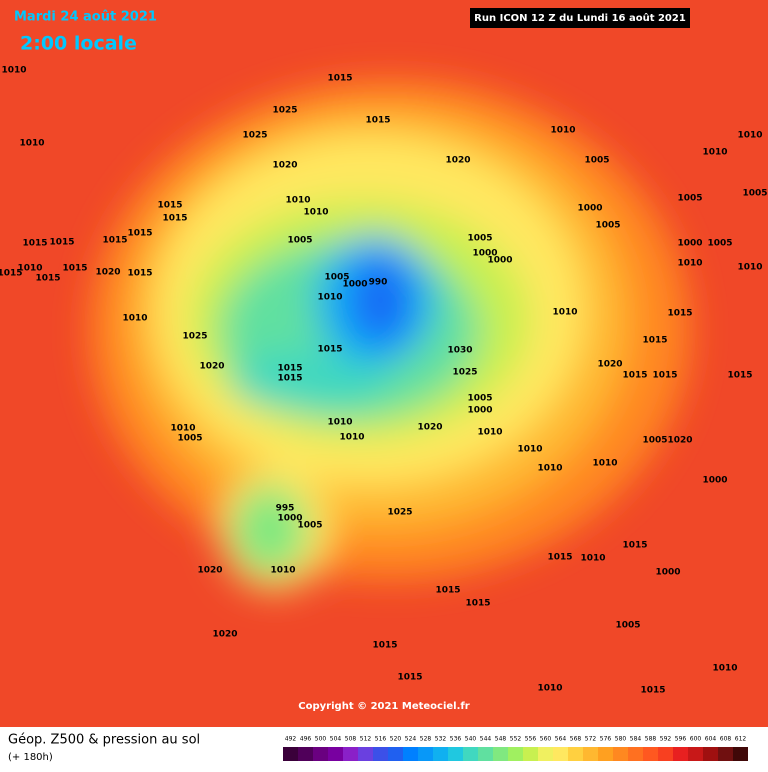 The height and width of the screenshot is (772, 768). What do you see at coordinates (636, 739) in the screenshot?
I see `legend-value: 584` at bounding box center [636, 739].